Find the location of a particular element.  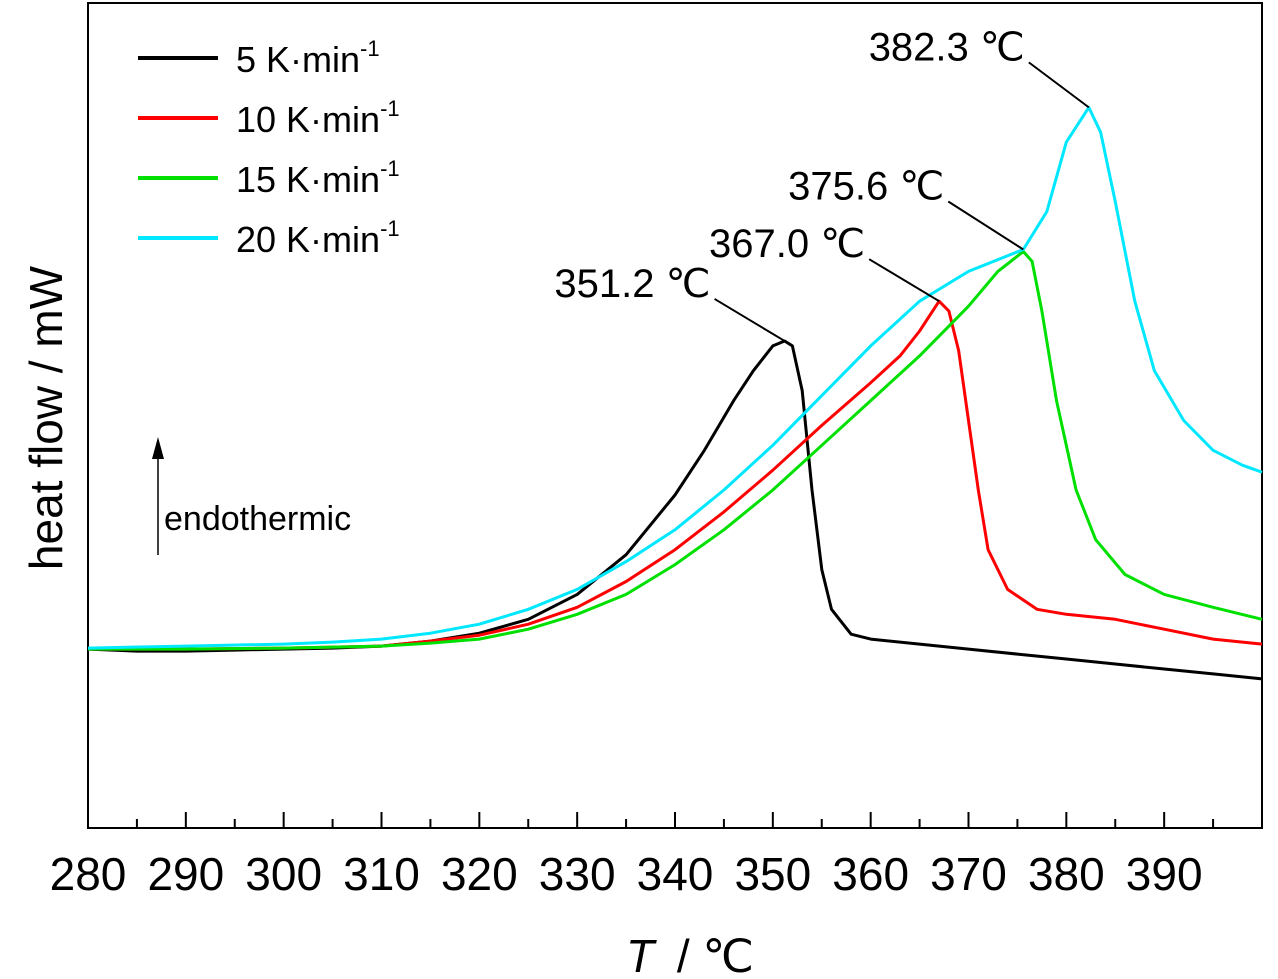

x-tick-label: 280 is located at coordinates (88, 874).